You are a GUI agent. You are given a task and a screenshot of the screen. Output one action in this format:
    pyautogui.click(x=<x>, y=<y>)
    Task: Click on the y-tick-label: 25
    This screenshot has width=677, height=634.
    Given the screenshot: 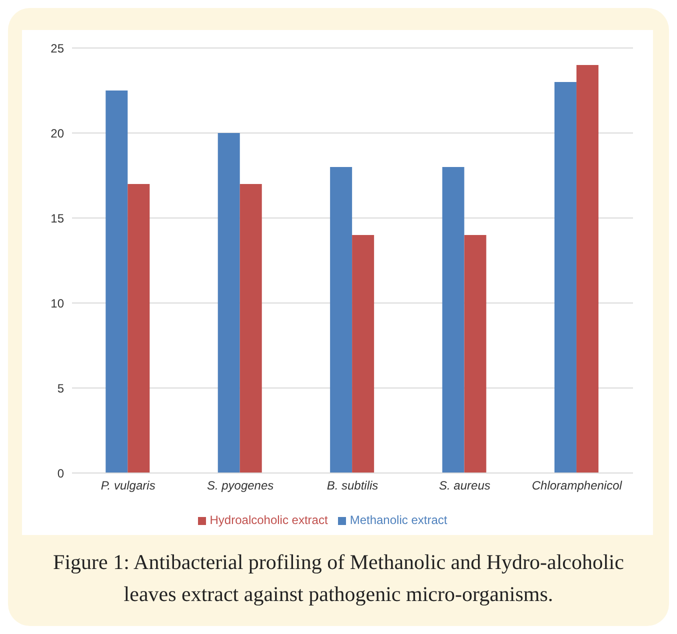 What is the action you would take?
    pyautogui.click(x=57, y=48)
    